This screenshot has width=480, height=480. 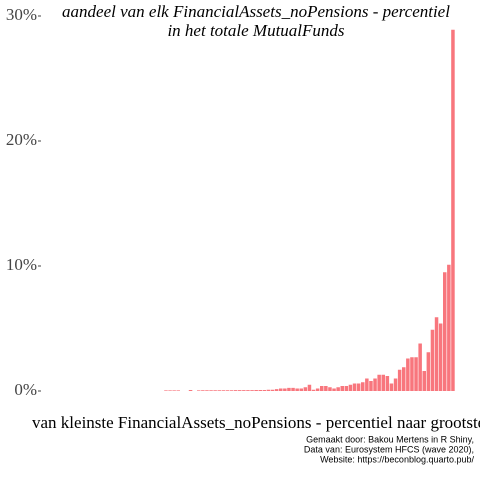 What do you see at coordinates (21, 139) in the screenshot?
I see `y-tick-label: 20%` at bounding box center [21, 139].